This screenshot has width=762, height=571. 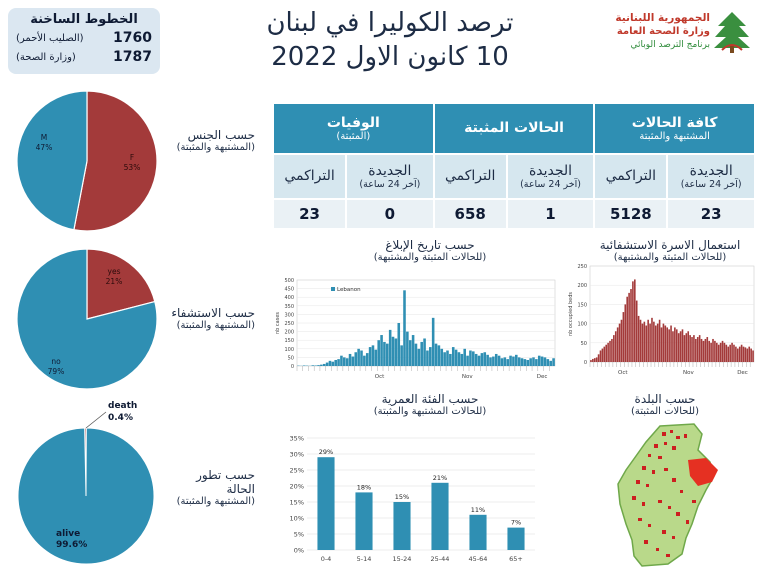 I want to click on logo-line-republic: الجمهورية اللبنانية, so click(x=662, y=18).